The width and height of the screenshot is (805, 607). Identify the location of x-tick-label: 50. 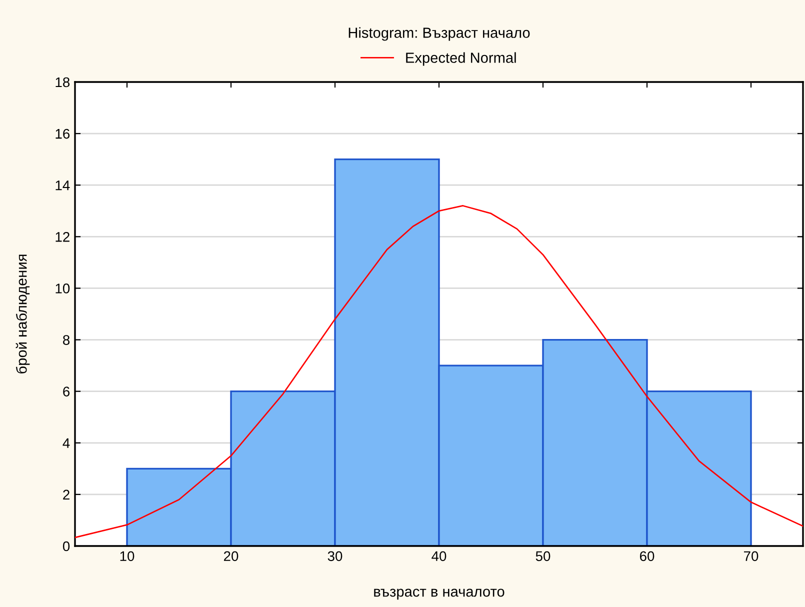
(543, 556).